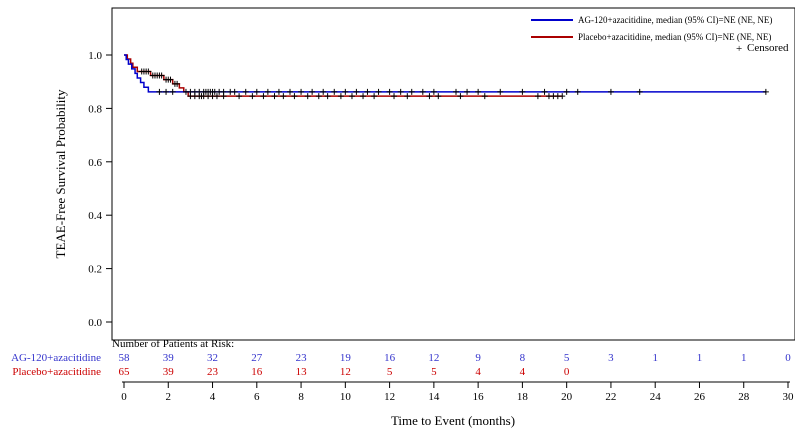 The image size is (795, 432). Describe the element at coordinates (479, 397) in the screenshot. I see `x-tick-label: 16` at that location.